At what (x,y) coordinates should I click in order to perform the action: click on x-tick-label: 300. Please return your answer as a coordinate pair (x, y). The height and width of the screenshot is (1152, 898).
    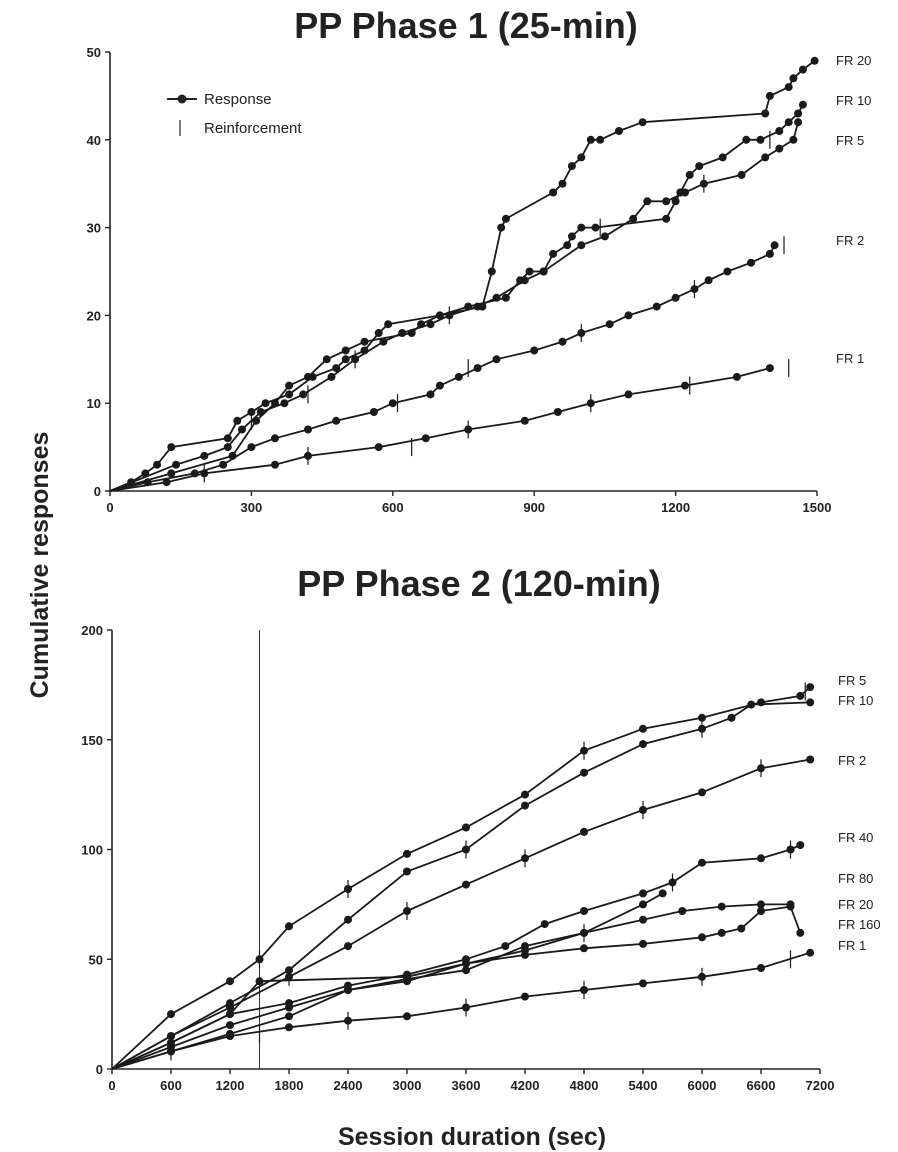
    Looking at the image, I should click on (252, 507).